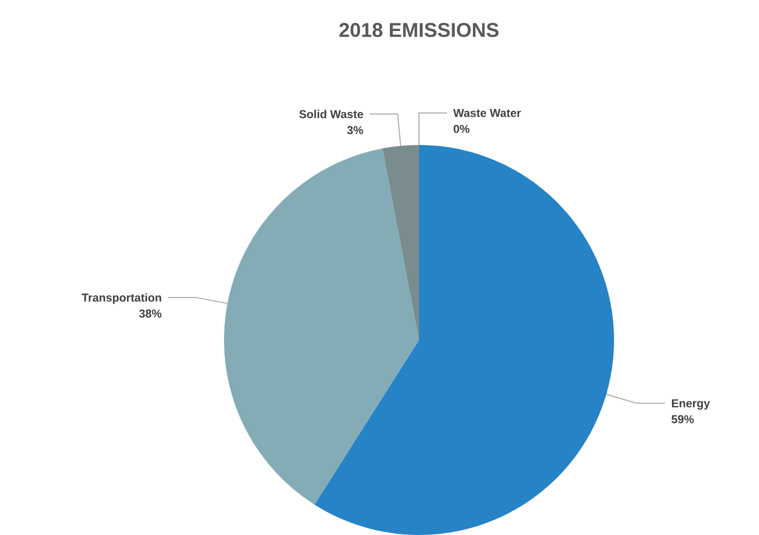 The width and height of the screenshot is (759, 535). What do you see at coordinates (355, 130) in the screenshot?
I see `data-label: 3%` at bounding box center [355, 130].